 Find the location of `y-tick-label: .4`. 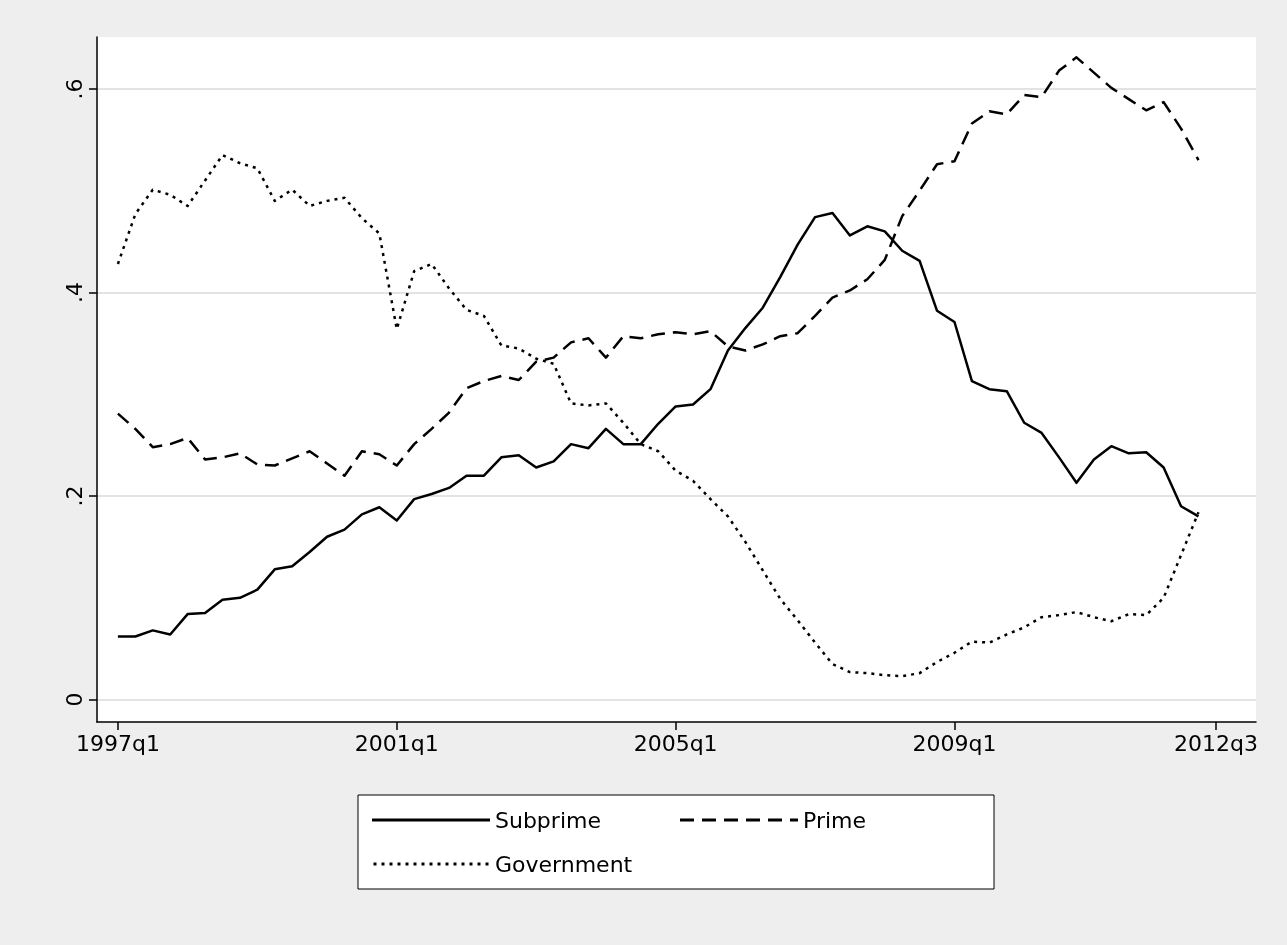

y-tick-label: .4 is located at coordinates (74, 292).